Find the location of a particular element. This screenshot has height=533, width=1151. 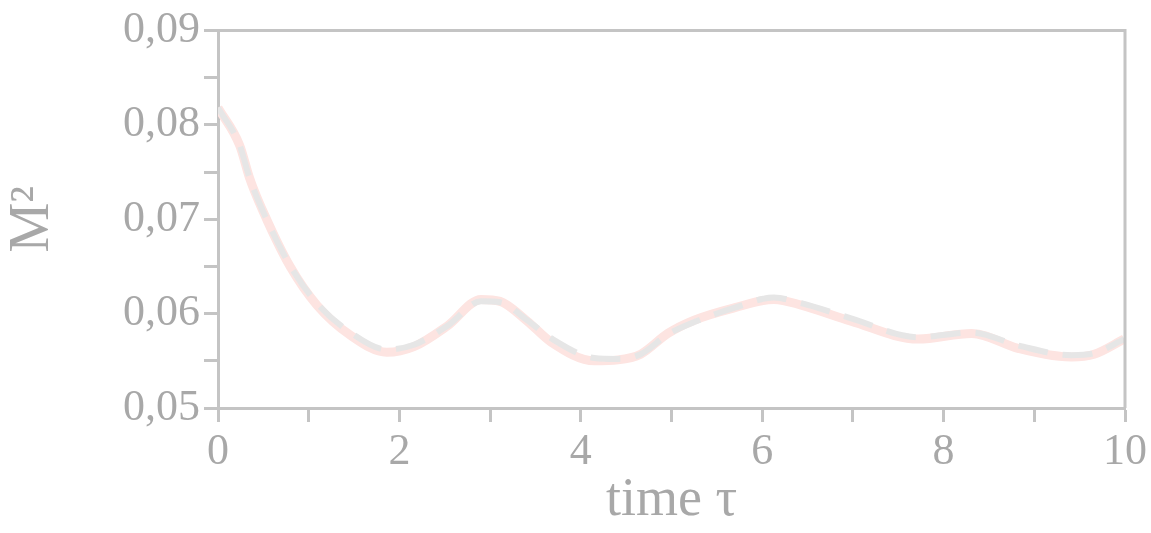

x-tick-label: 0 is located at coordinates (218, 449).